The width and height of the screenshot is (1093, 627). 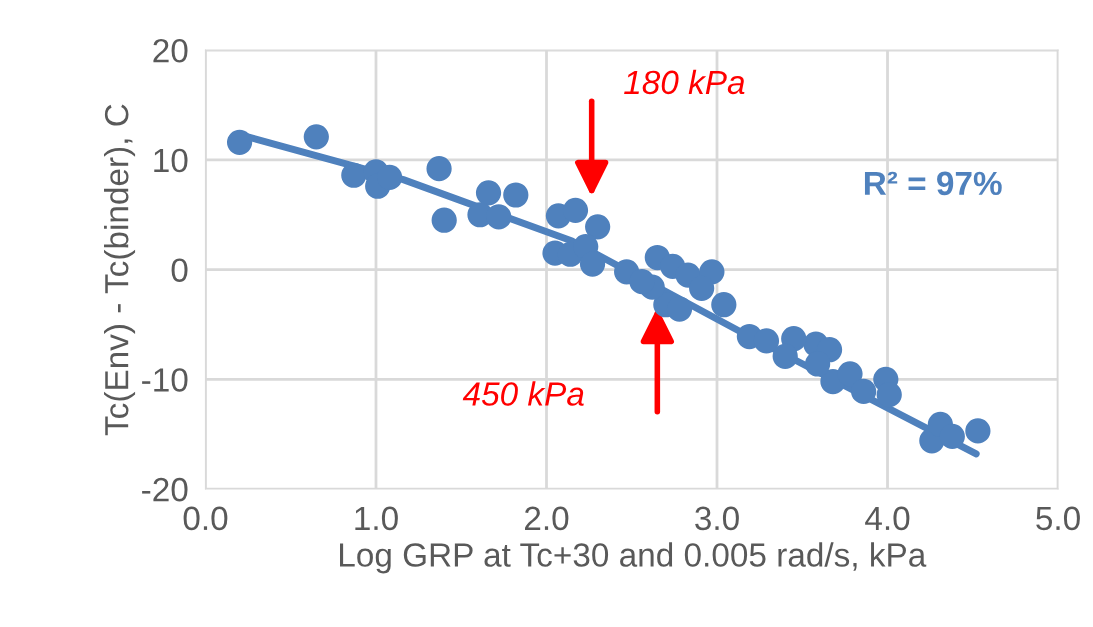 I want to click on x-tick-label: 4.0, so click(x=887, y=518).